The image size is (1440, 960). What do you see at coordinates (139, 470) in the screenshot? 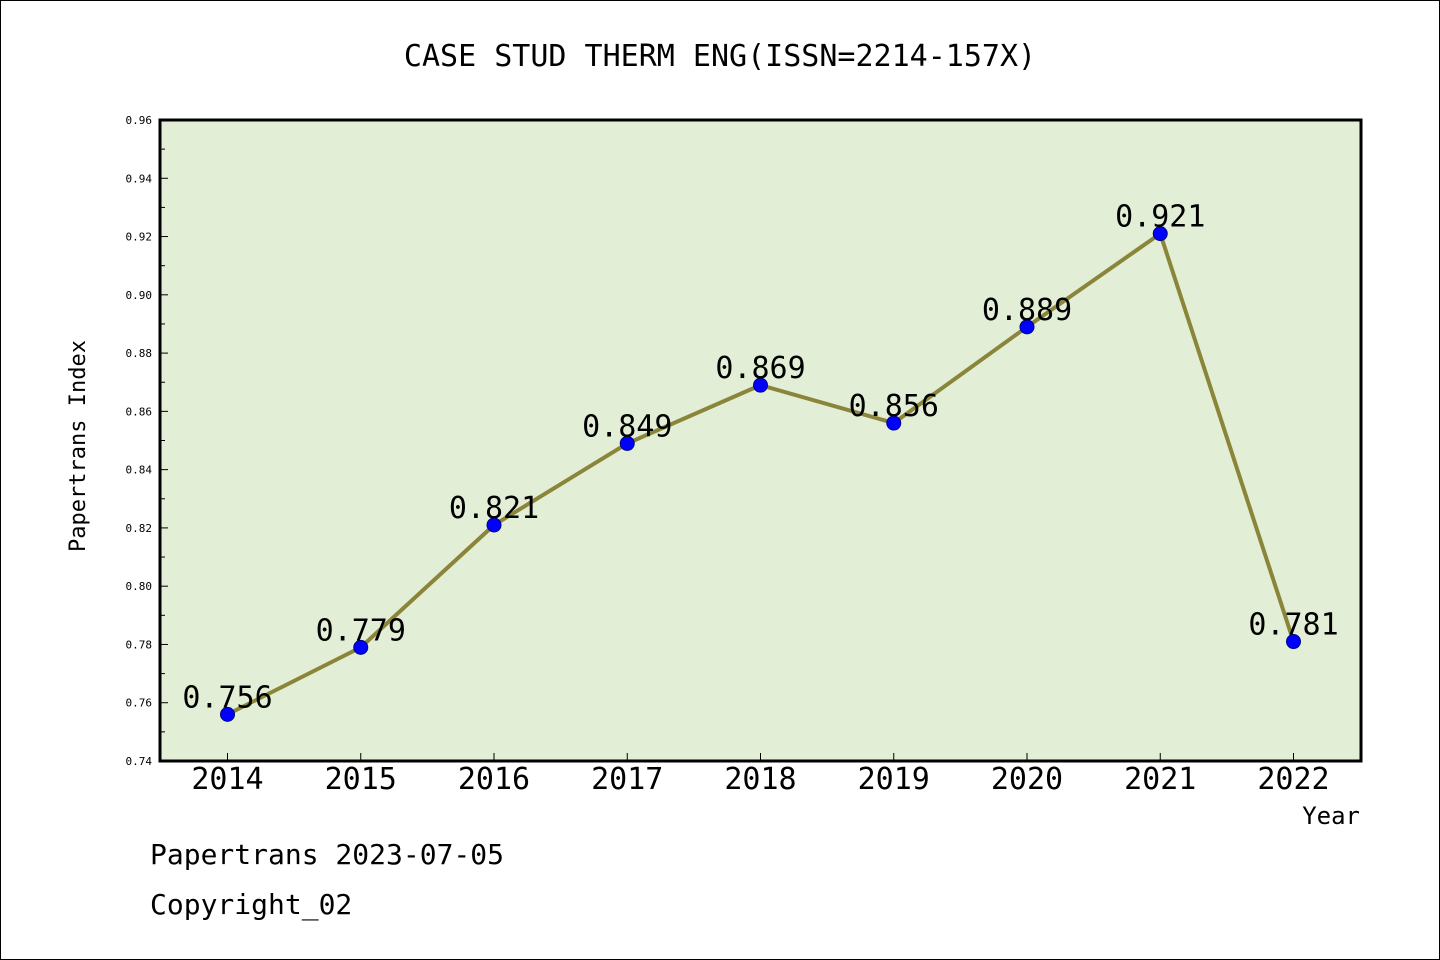
I see `y-tick-label: 0.84` at bounding box center [139, 470].